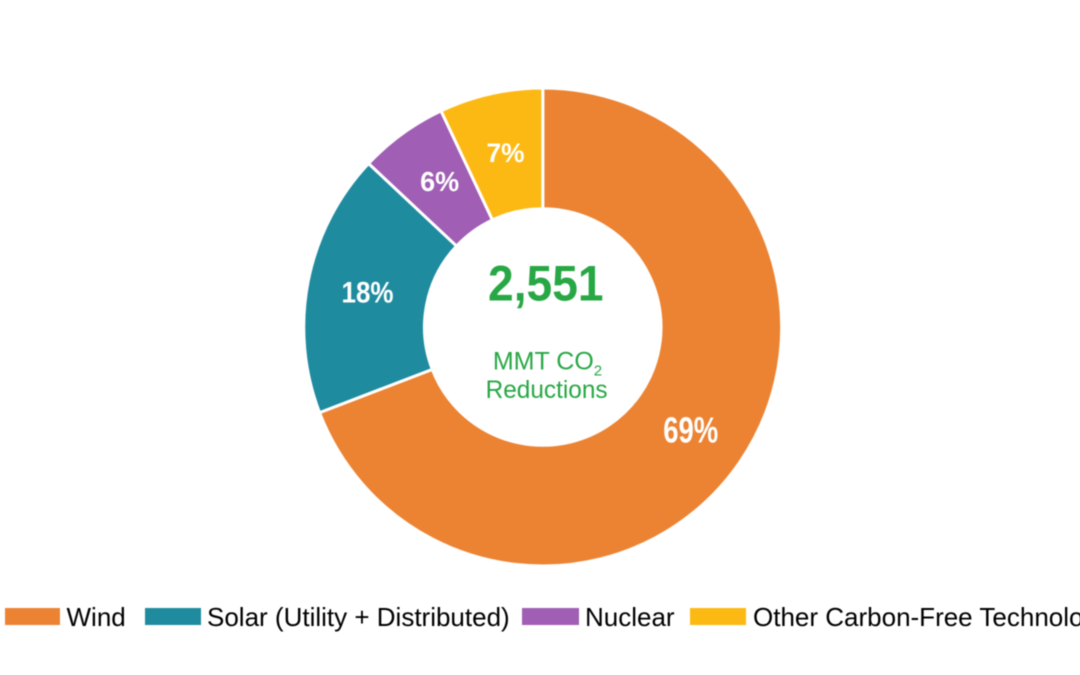  What do you see at coordinates (368, 293) in the screenshot?
I see `svg-text: 18%` at bounding box center [368, 293].